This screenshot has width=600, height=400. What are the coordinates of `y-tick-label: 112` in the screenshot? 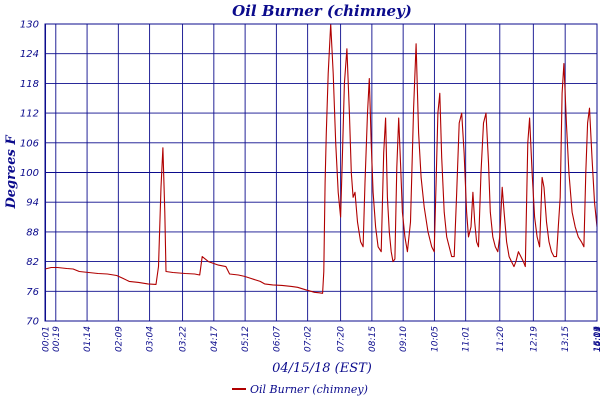 It's located at (29, 114).